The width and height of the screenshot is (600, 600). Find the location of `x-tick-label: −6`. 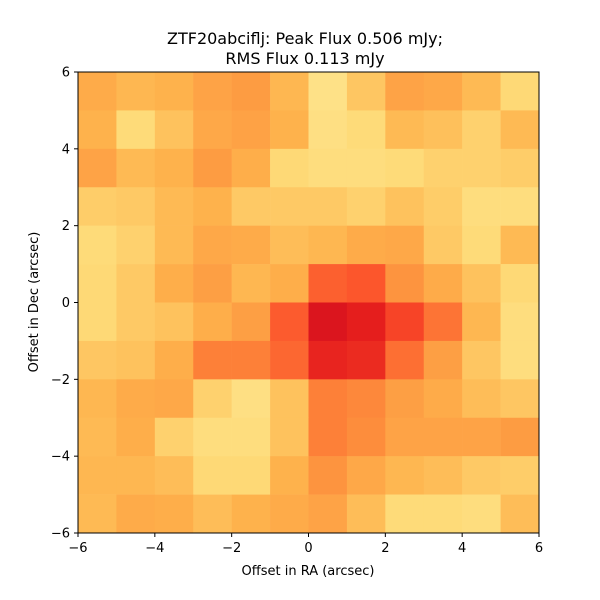

x-tick-label: −6 is located at coordinates (77, 548).